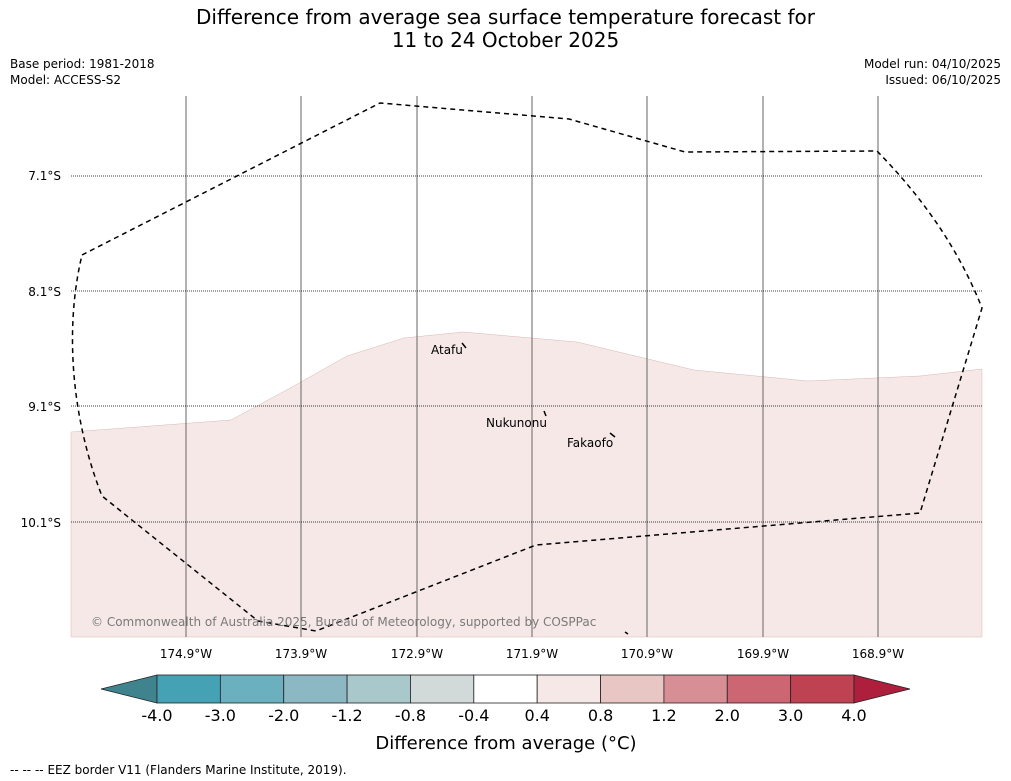 This screenshot has width=1011, height=781. Describe the element at coordinates (853, 715) in the screenshot. I see `colorbar-tick-label: 4.0` at that location.